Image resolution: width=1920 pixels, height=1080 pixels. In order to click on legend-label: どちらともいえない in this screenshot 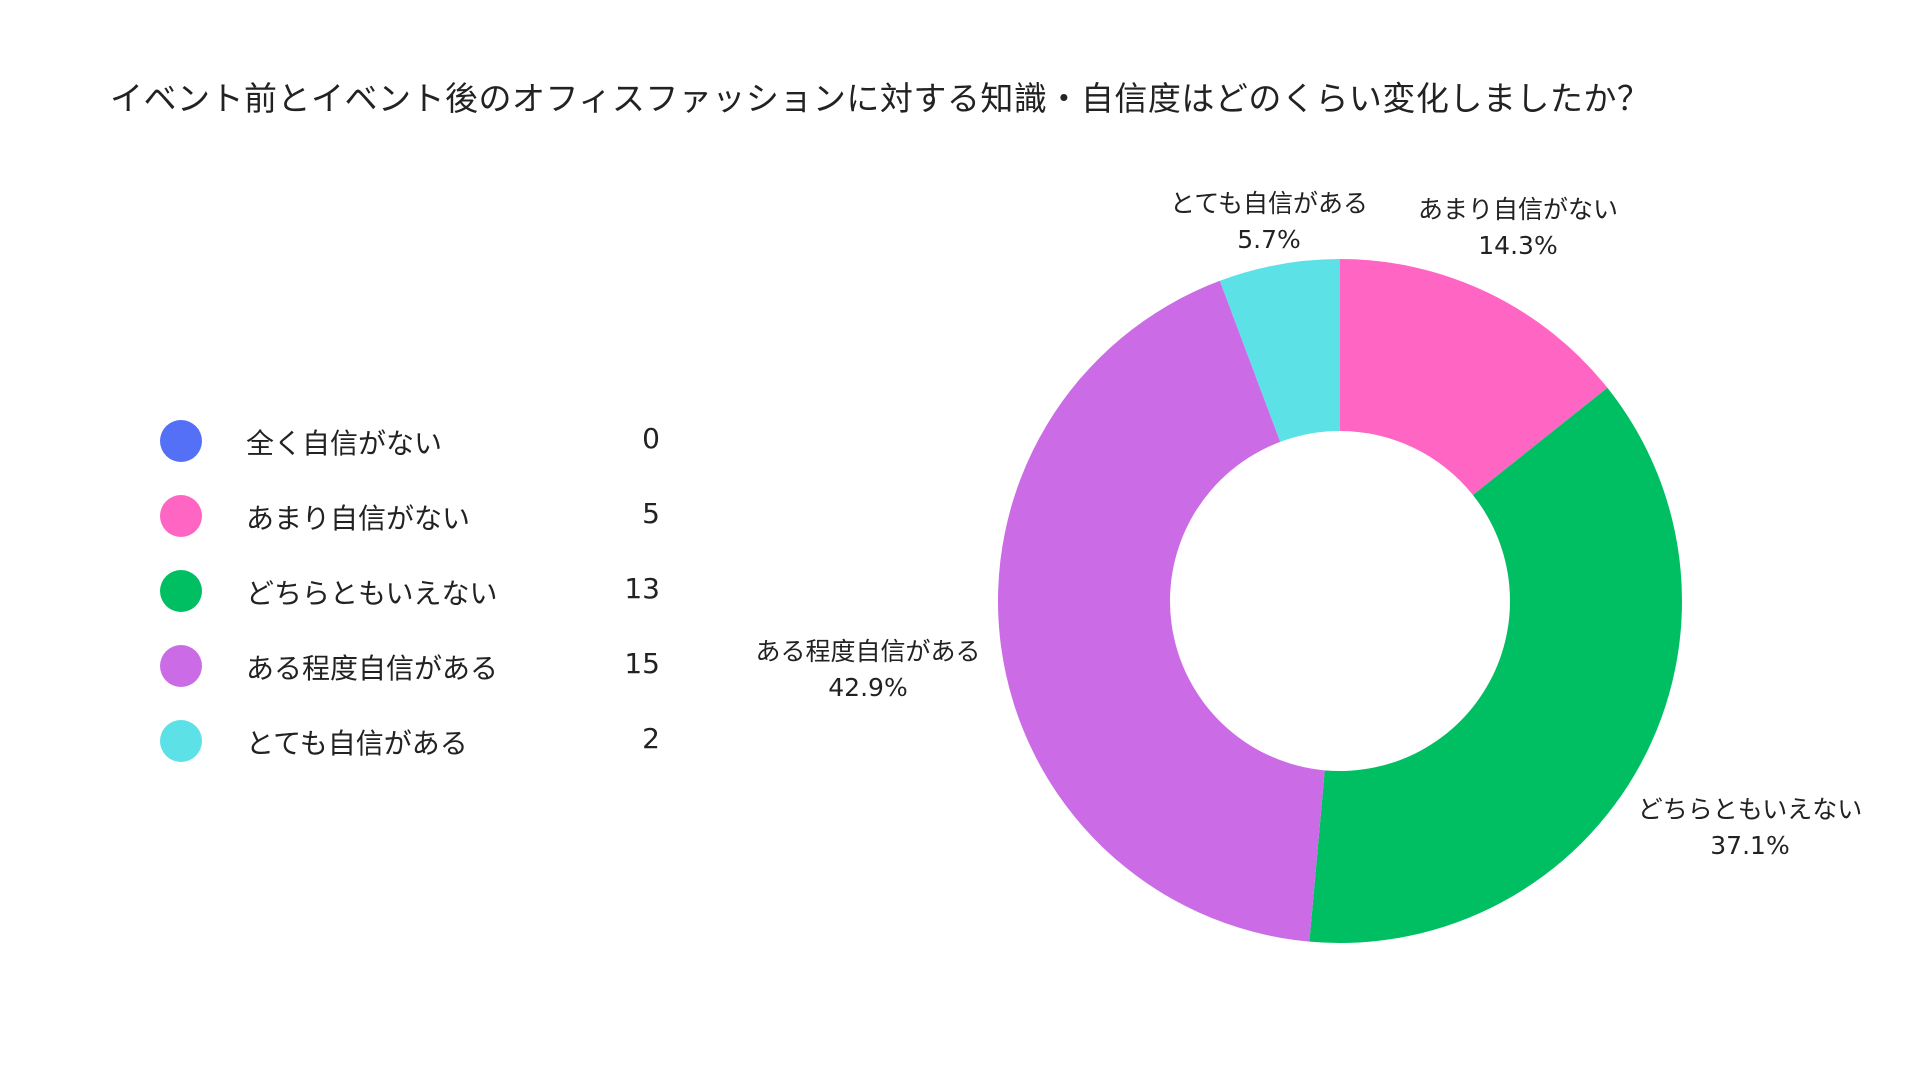, I will do `click(372, 593)`.